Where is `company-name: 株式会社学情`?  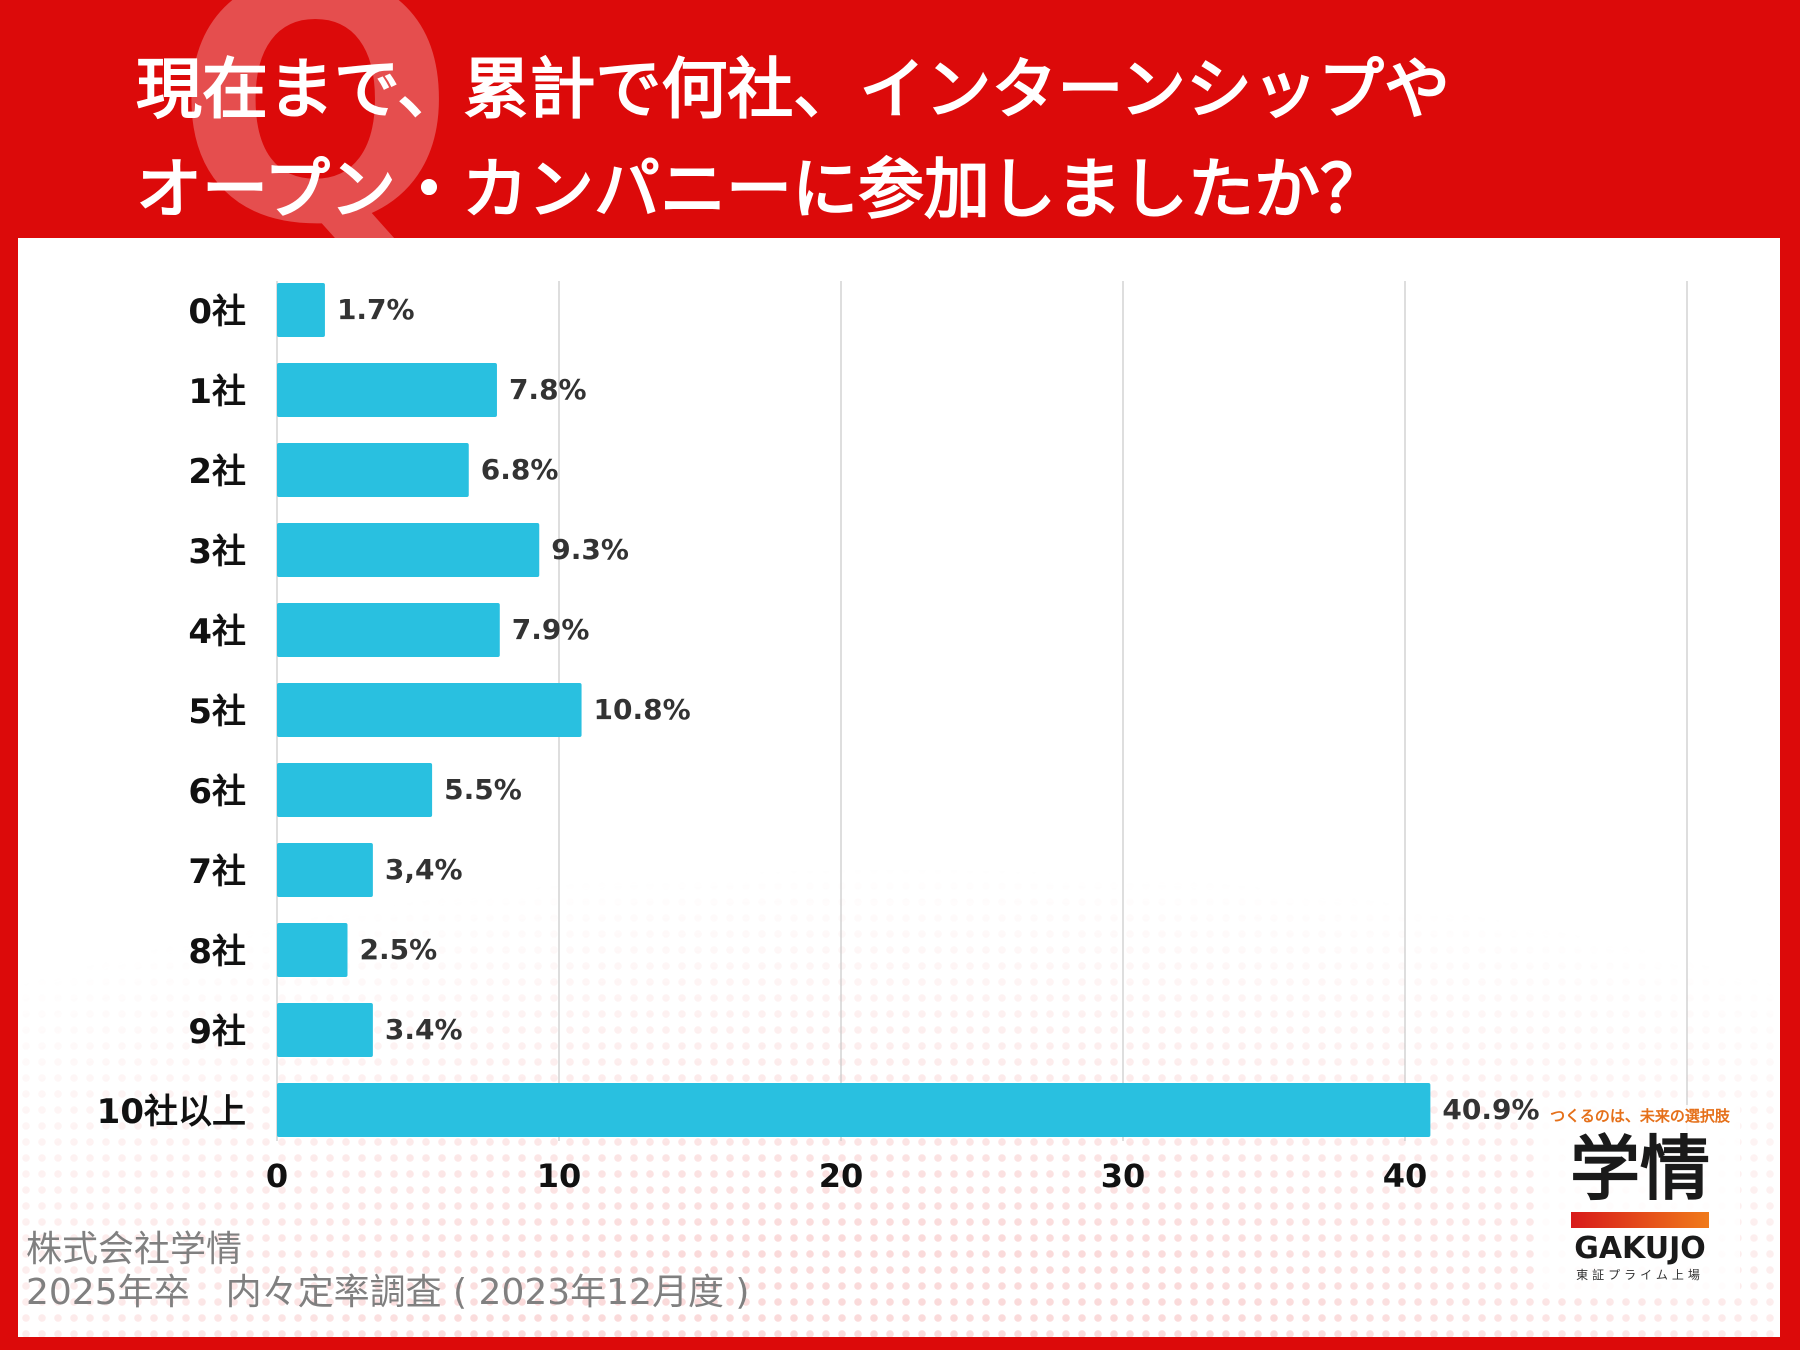 company-name: 株式会社学情 is located at coordinates (134, 1249).